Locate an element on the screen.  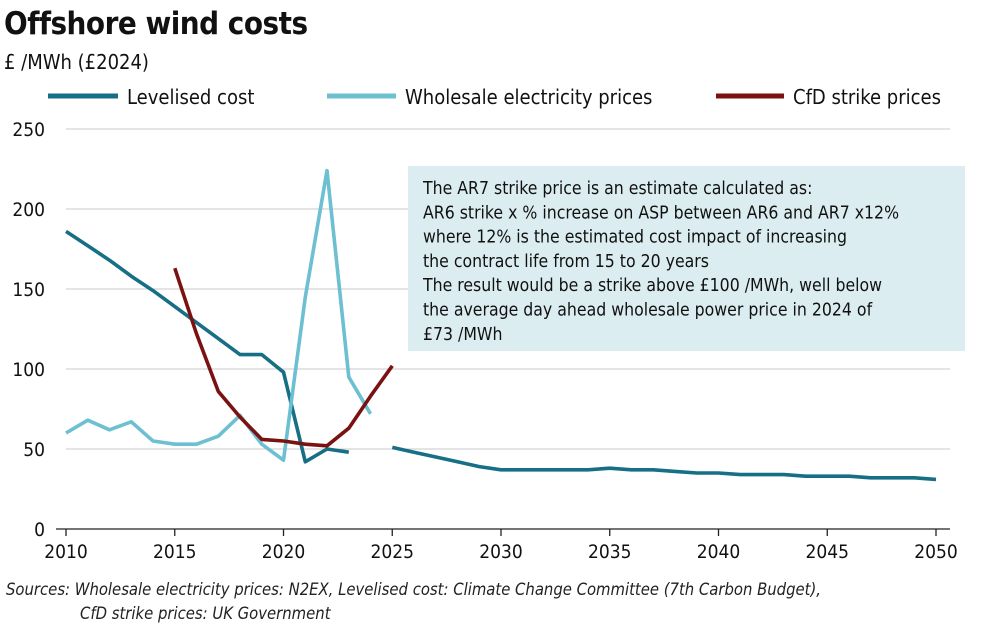
x-tick-label: 2040 is located at coordinates (719, 552).